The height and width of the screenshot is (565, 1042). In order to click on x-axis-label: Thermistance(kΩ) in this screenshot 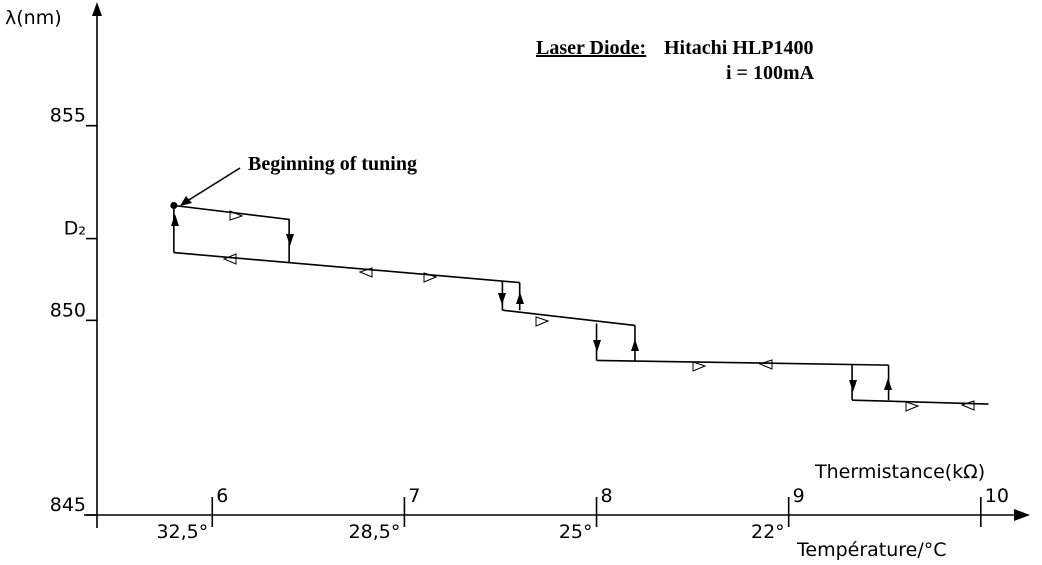, I will do `click(899, 472)`.